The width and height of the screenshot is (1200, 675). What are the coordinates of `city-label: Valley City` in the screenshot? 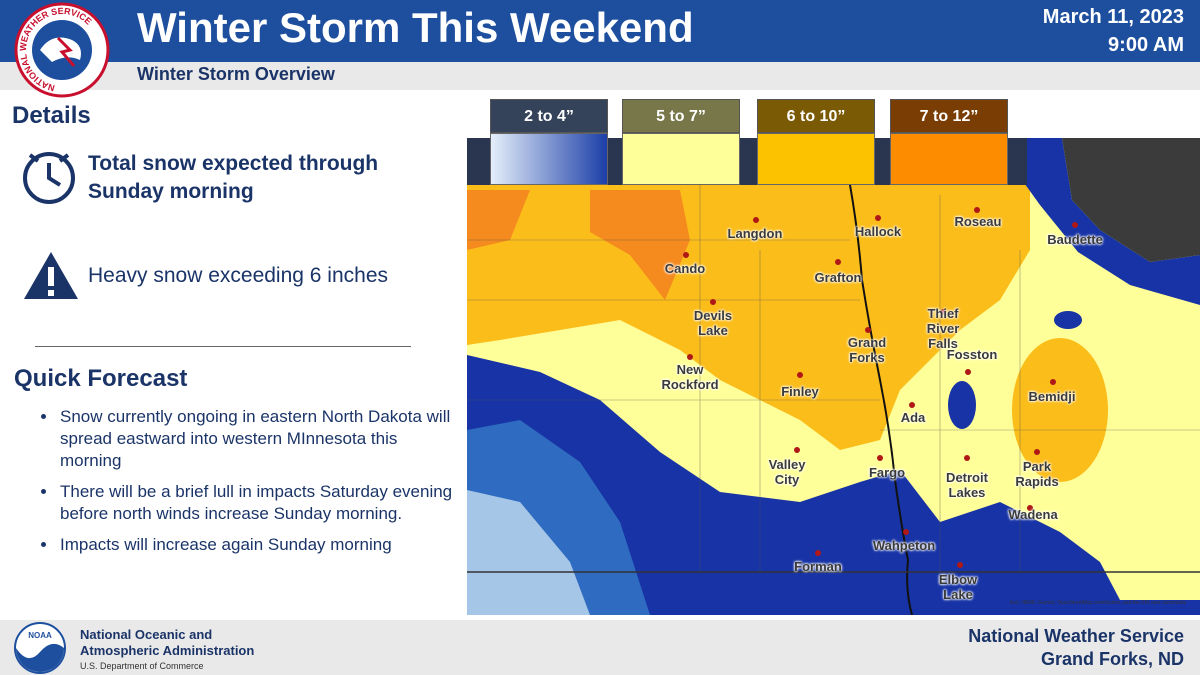 It's located at (787, 472).